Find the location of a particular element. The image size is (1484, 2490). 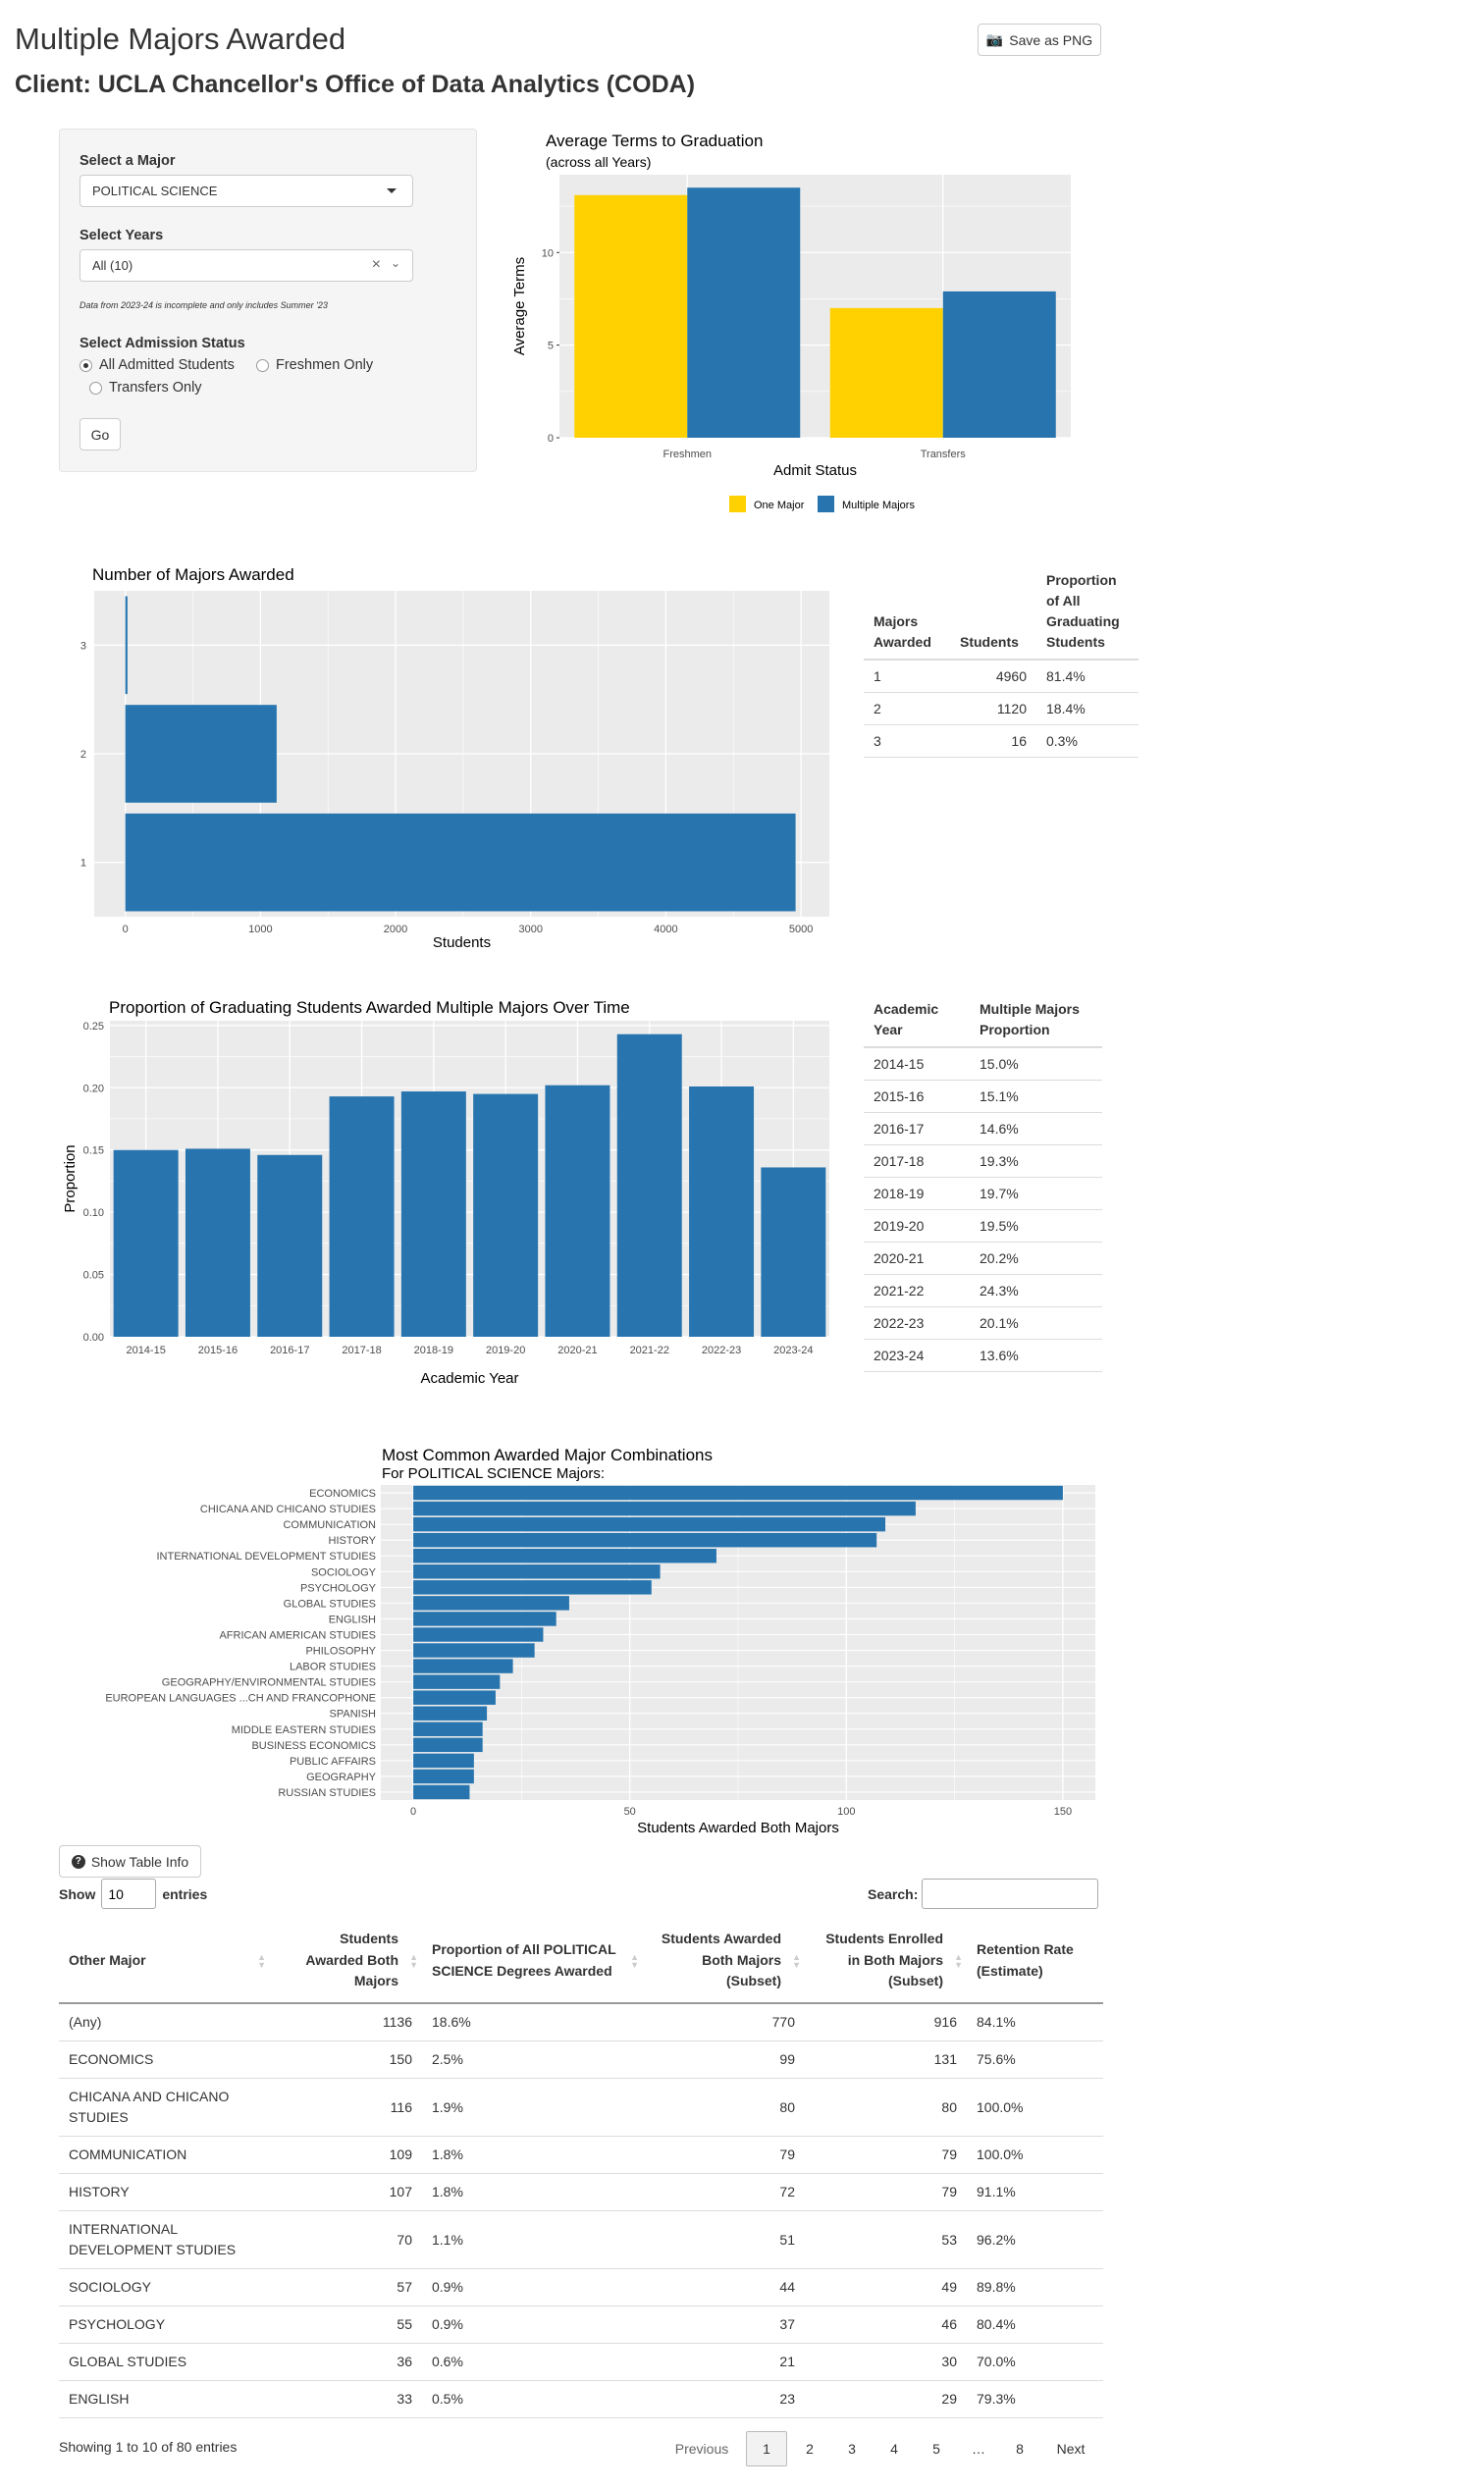

table-row: 2020-21 20.2% is located at coordinates (983, 1258).